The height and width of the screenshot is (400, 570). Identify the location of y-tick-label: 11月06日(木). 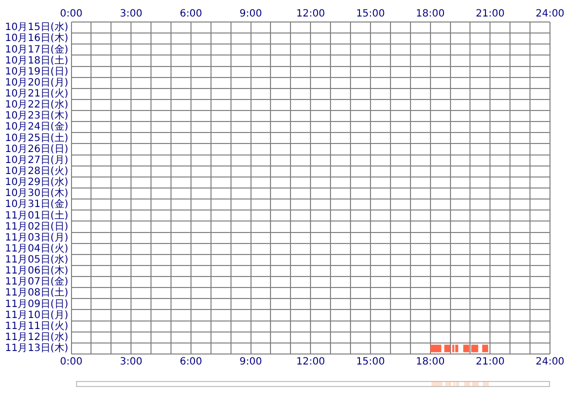
(36, 270).